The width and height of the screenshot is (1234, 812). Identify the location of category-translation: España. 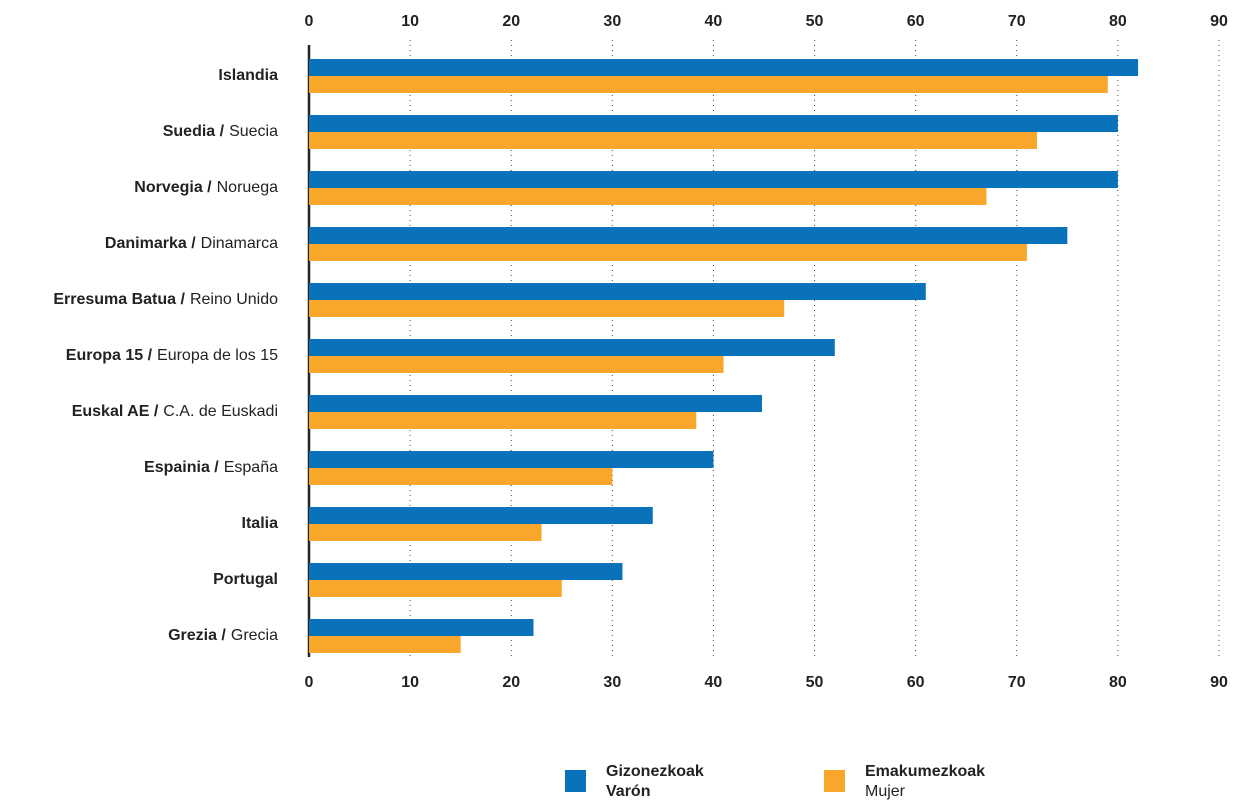
(251, 467).